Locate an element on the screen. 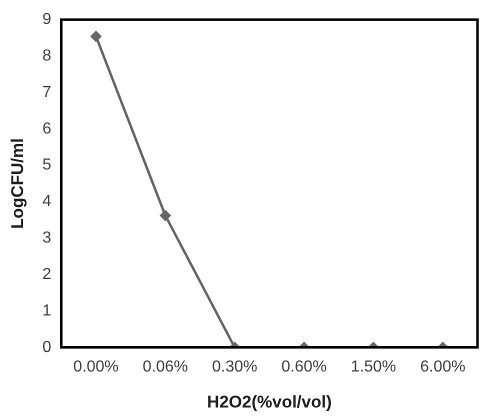 Image resolution: width=484 pixels, height=419 pixels. y-tick-label: 7 is located at coordinates (47, 92).